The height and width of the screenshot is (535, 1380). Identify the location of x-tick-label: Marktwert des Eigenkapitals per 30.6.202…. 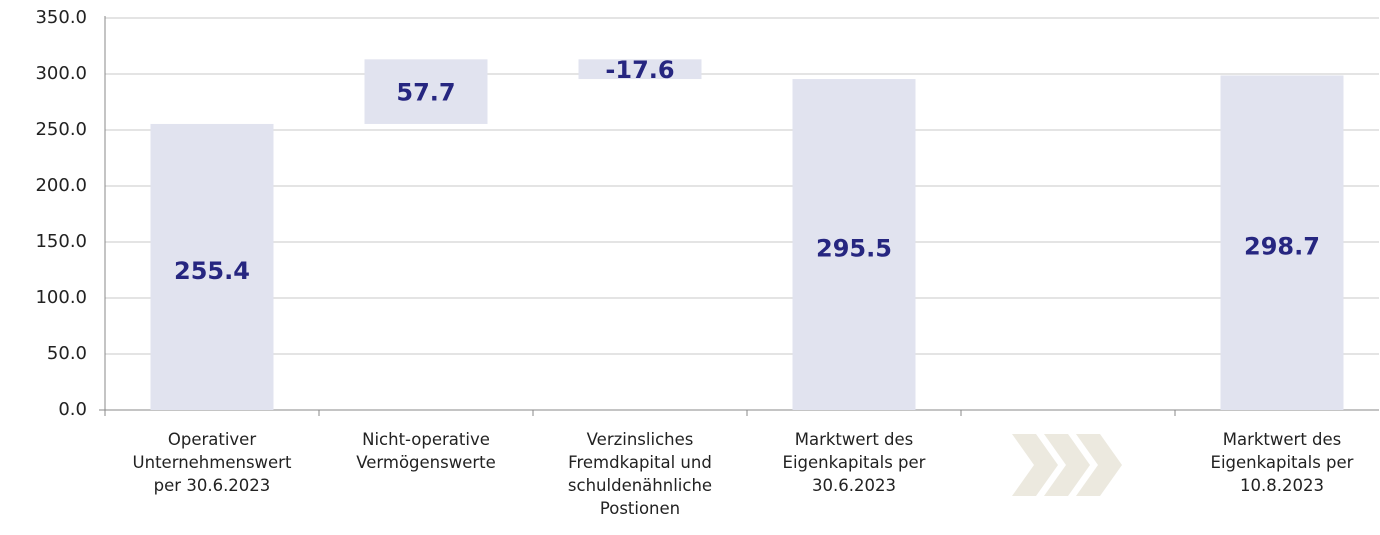
(854, 462).